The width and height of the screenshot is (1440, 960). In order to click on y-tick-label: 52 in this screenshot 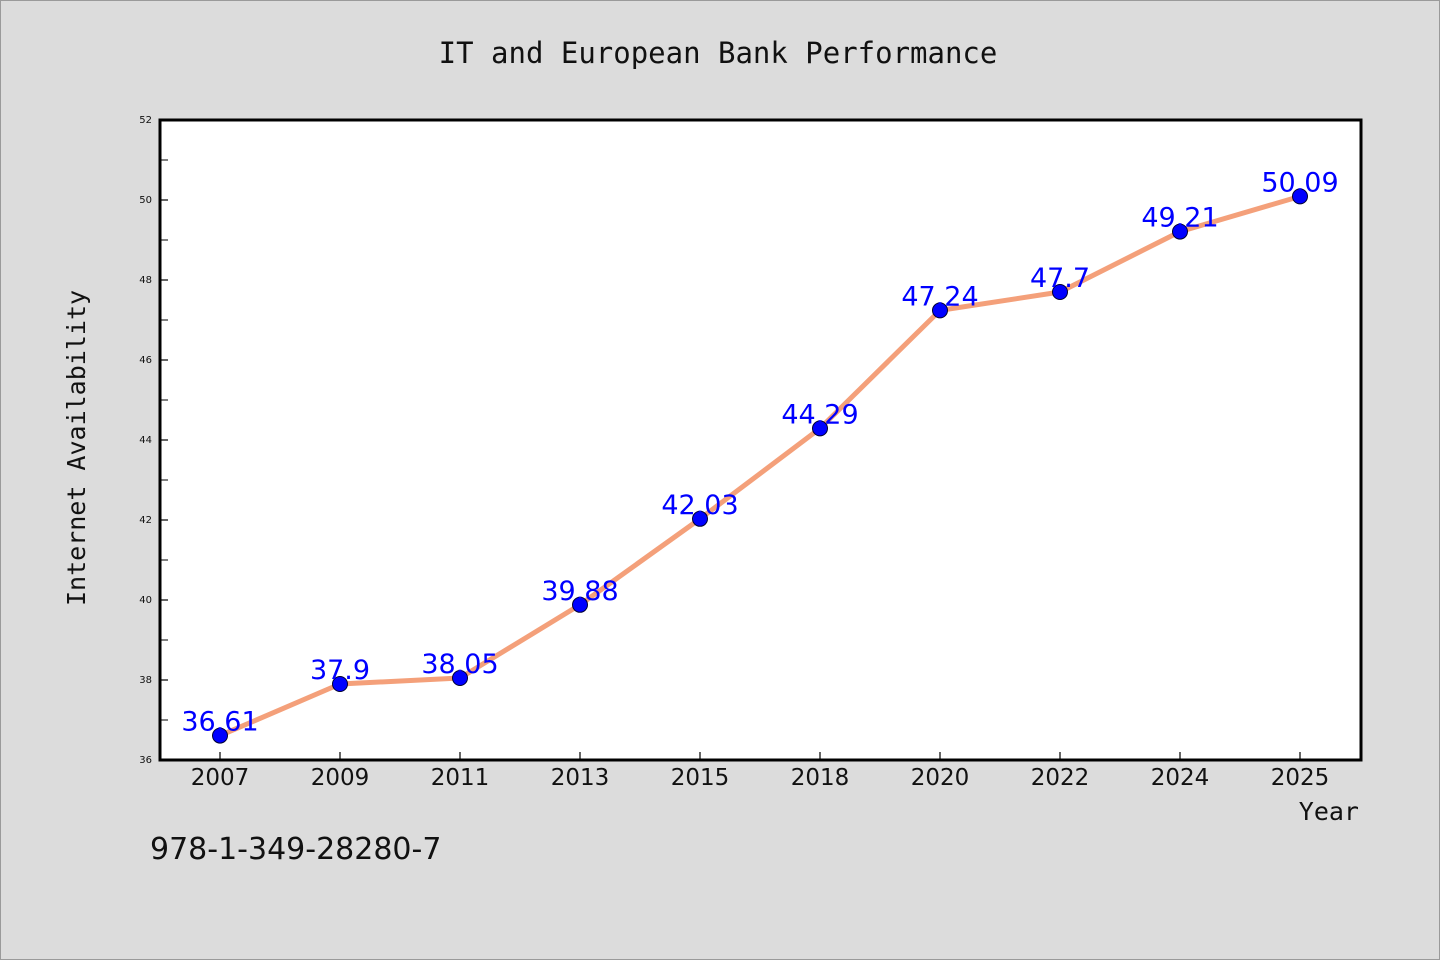, I will do `click(145, 120)`.